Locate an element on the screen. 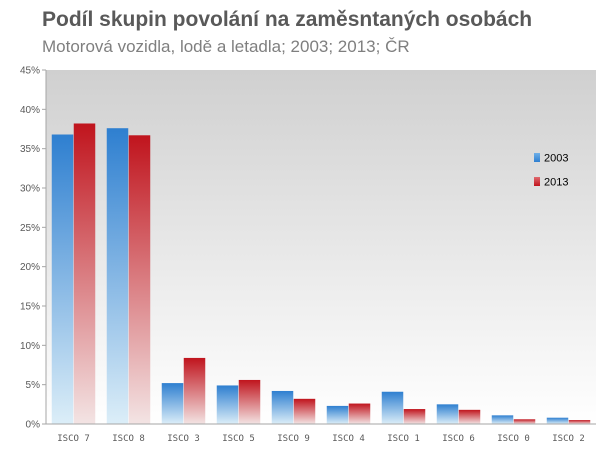 The image size is (607, 461). x-tick-label: ISCO 4 is located at coordinates (348, 439).